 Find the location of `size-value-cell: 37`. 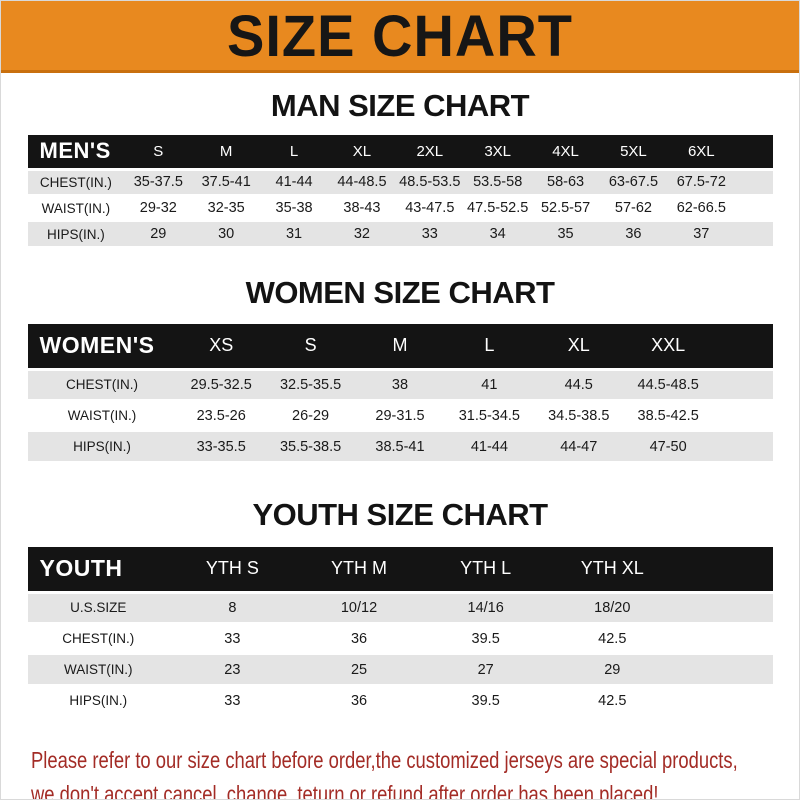

size-value-cell: 37 is located at coordinates (701, 234).